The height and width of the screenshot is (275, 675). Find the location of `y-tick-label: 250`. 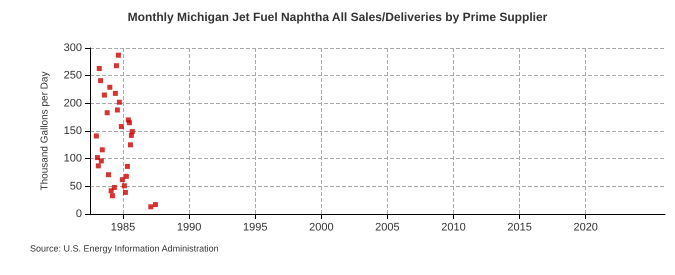

y-tick-label: 250 is located at coordinates (73, 76).